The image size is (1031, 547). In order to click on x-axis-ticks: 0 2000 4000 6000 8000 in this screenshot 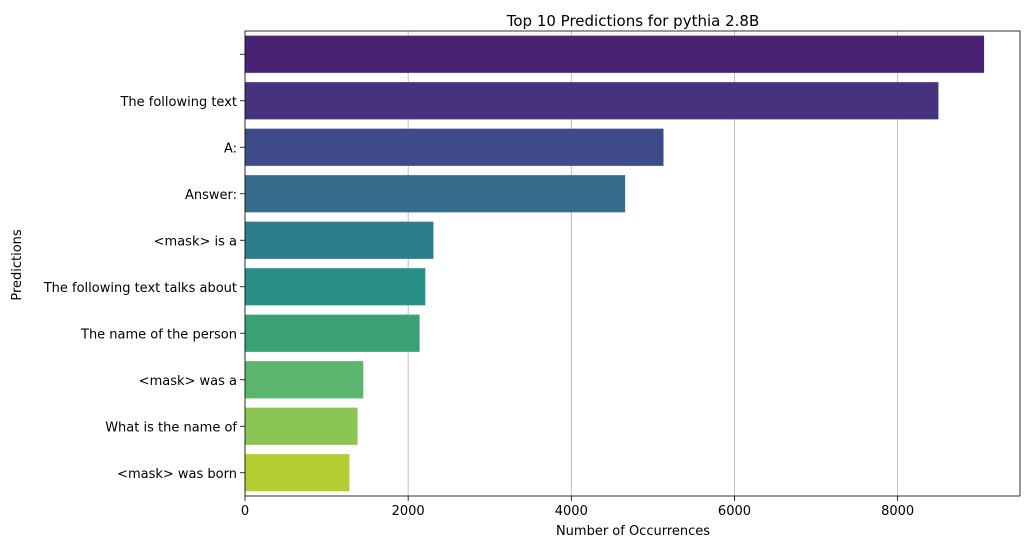, I will do `click(577, 507)`.